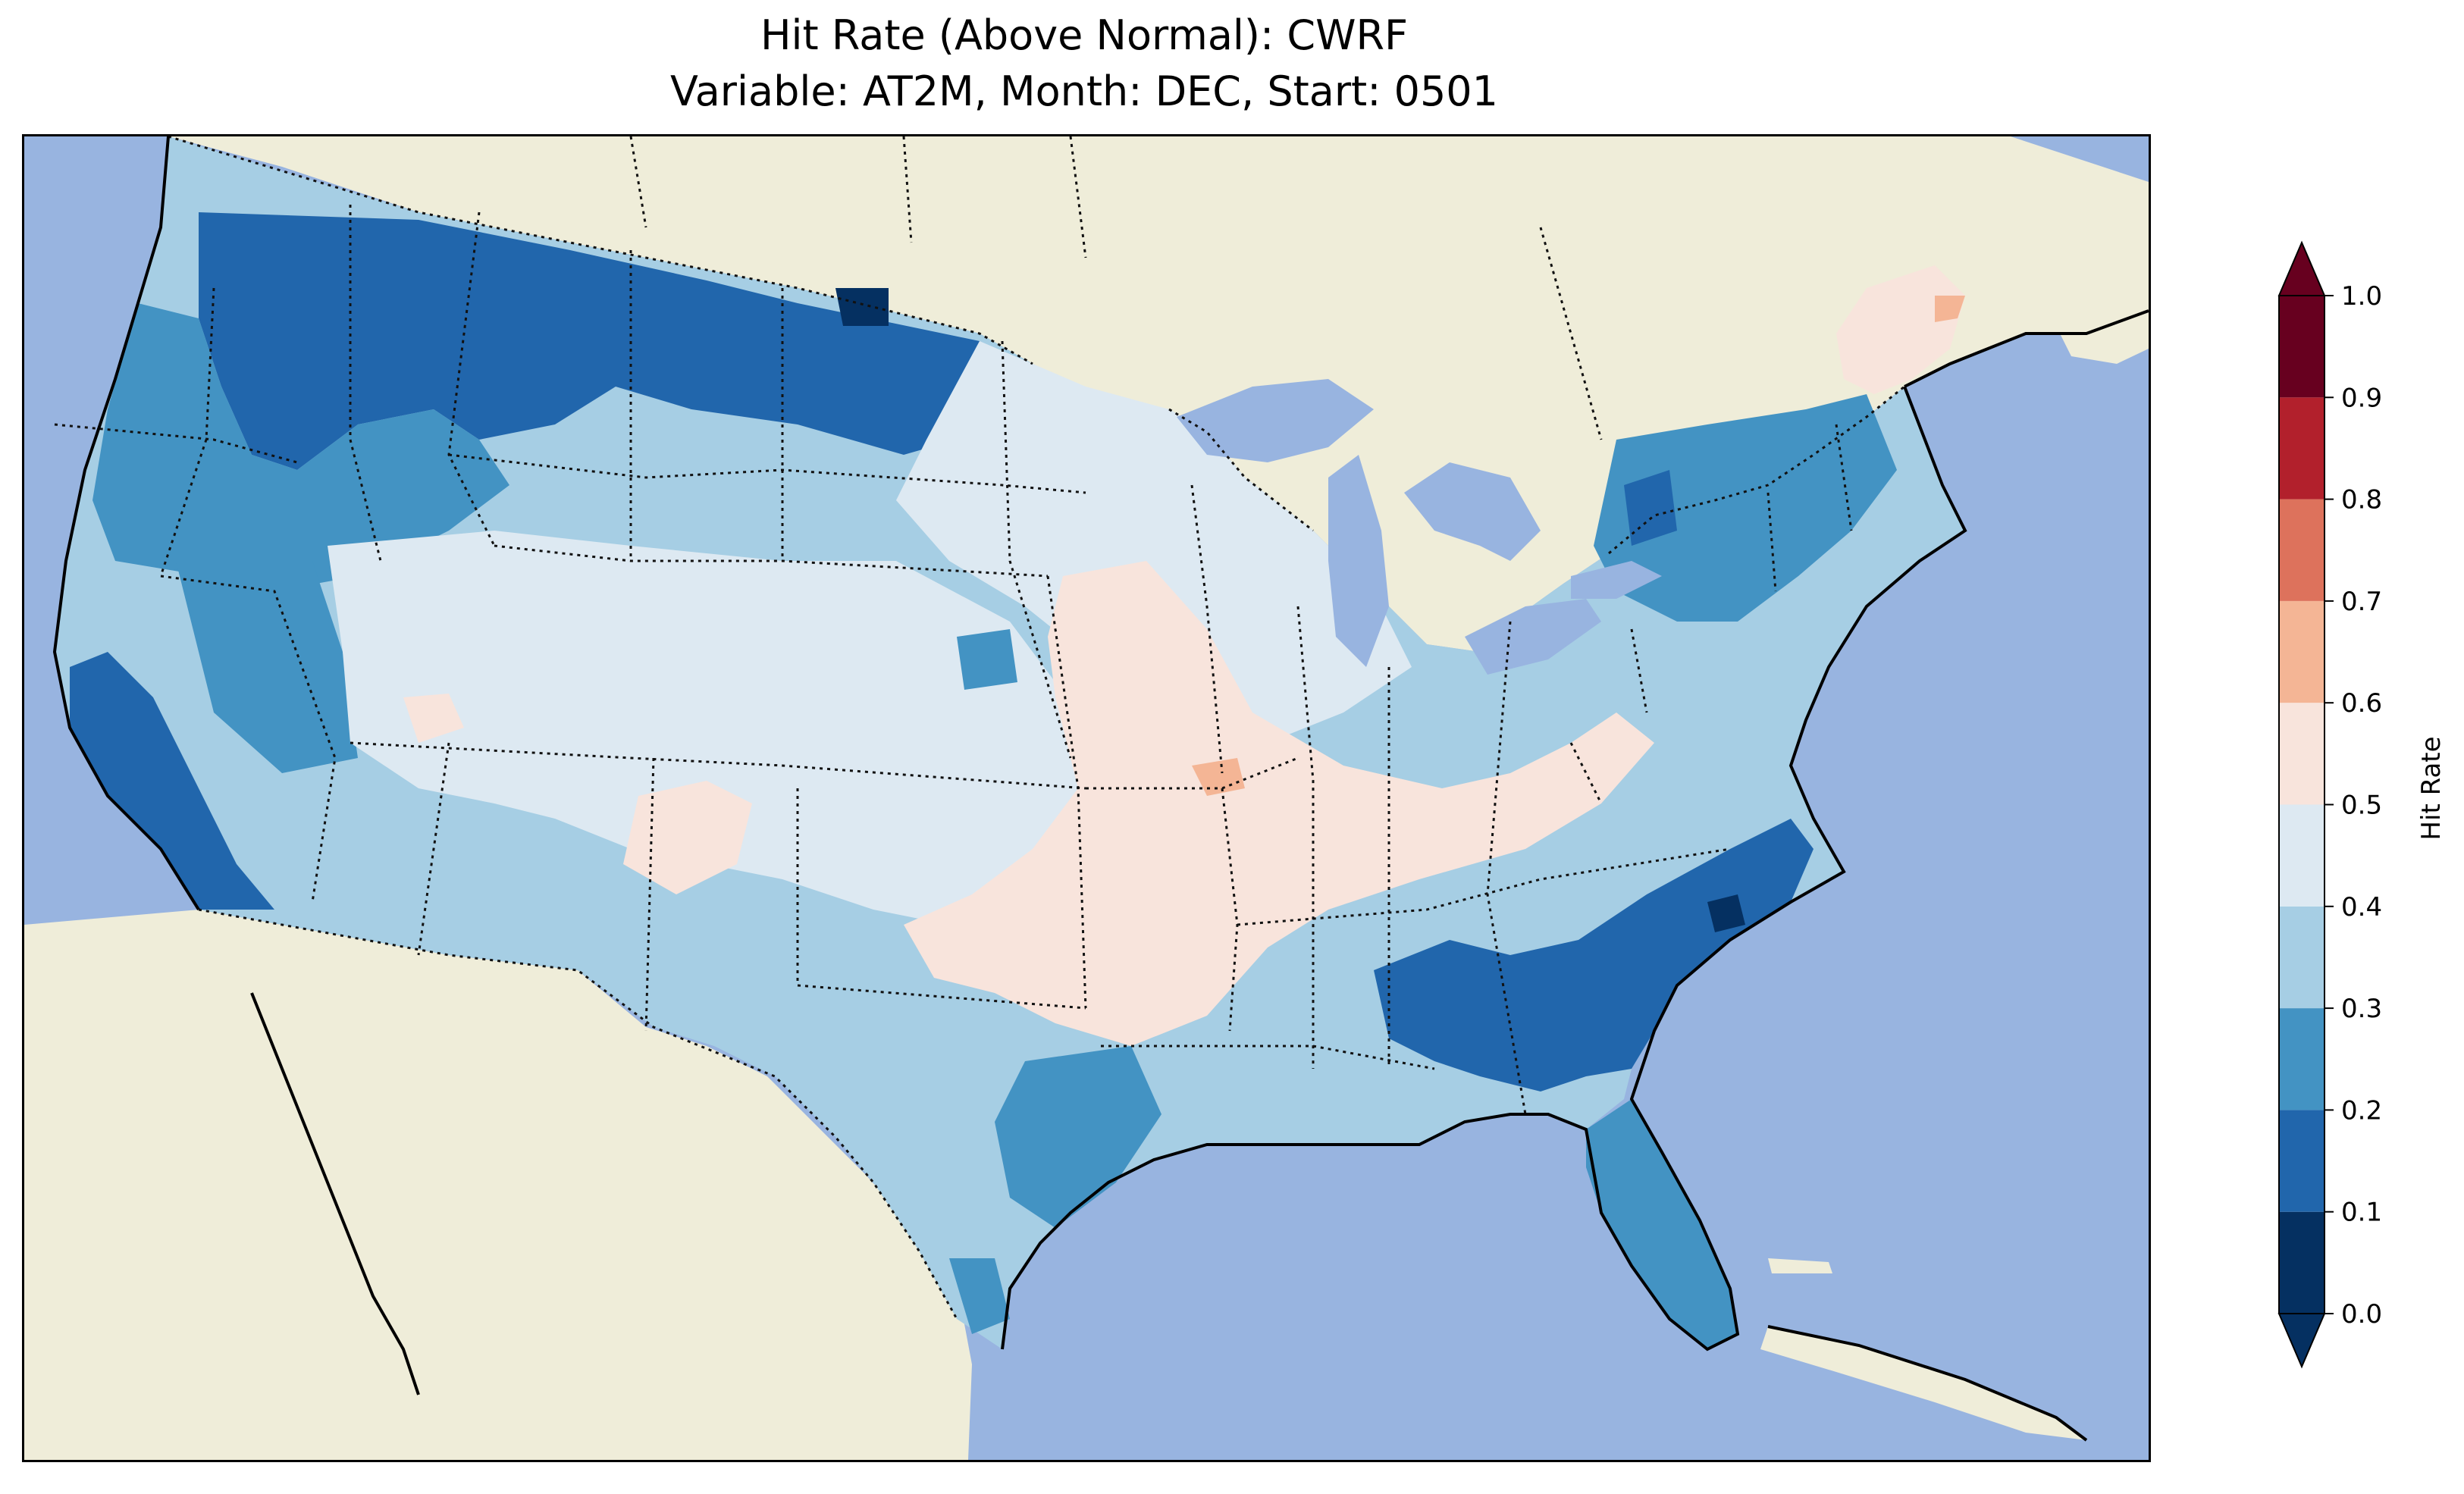  Describe the element at coordinates (2361, 1314) in the screenshot. I see `colorbar-tick-label: 0.0` at that location.